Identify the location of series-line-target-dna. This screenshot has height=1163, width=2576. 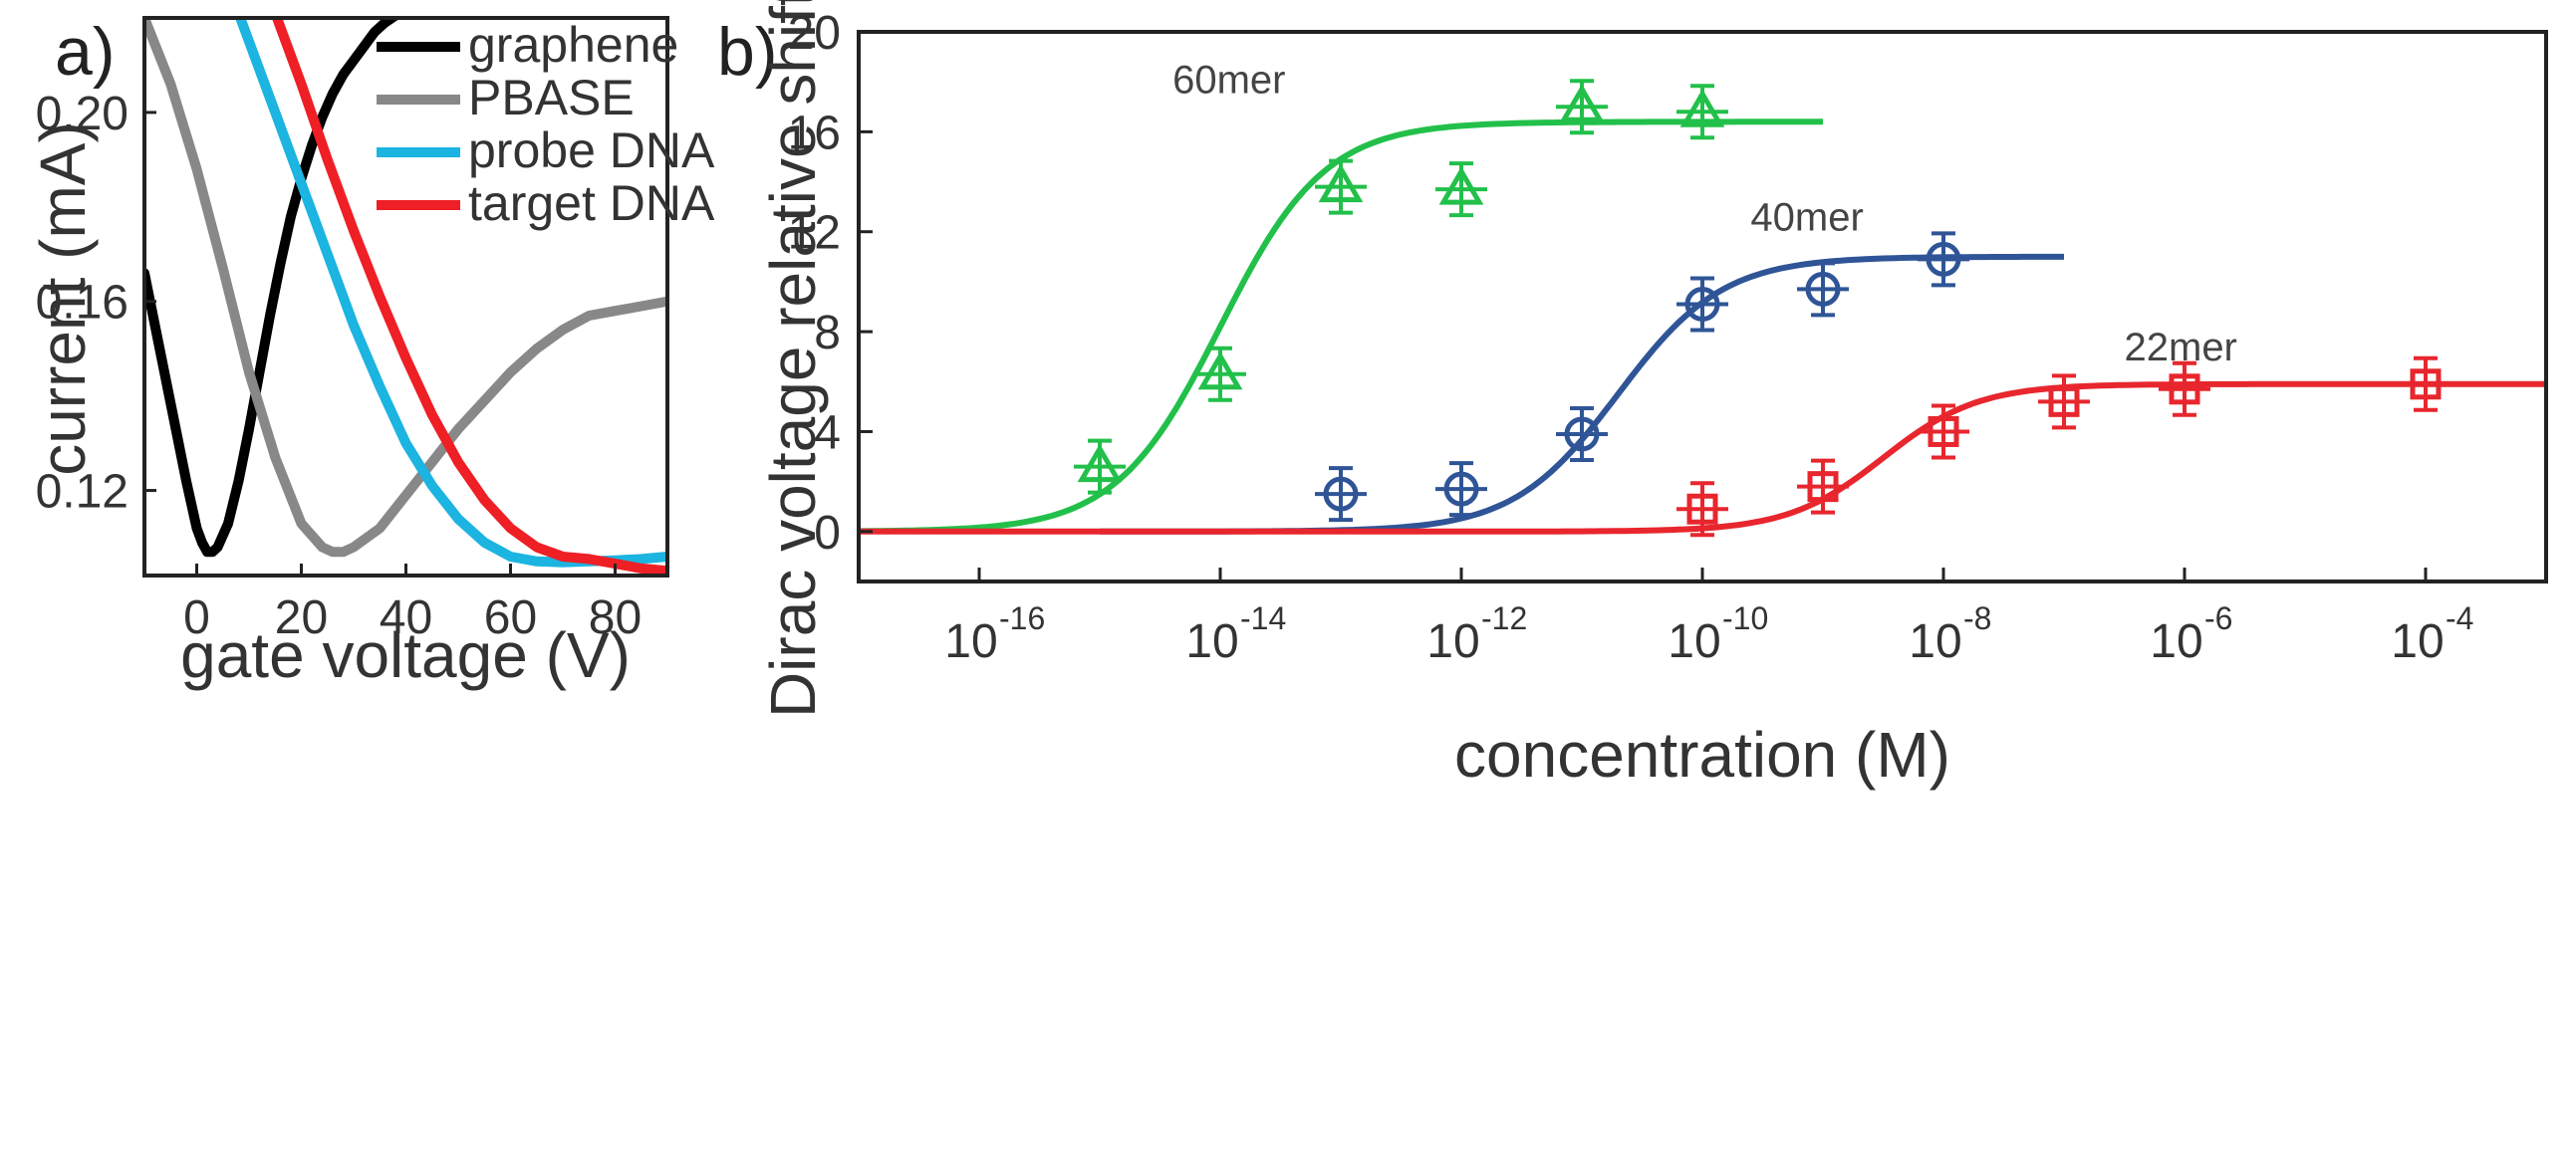
(469, 297).